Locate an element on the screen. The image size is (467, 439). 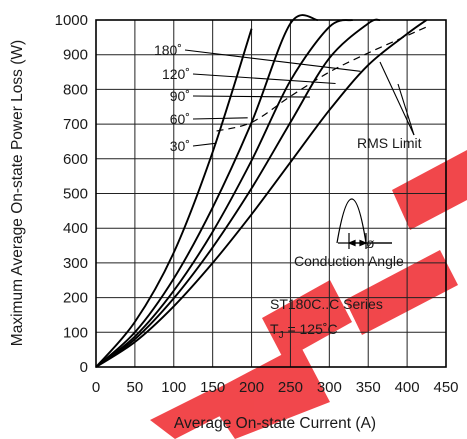
junction-temp-label: TJ = 125˚C is located at coordinates (304, 331).